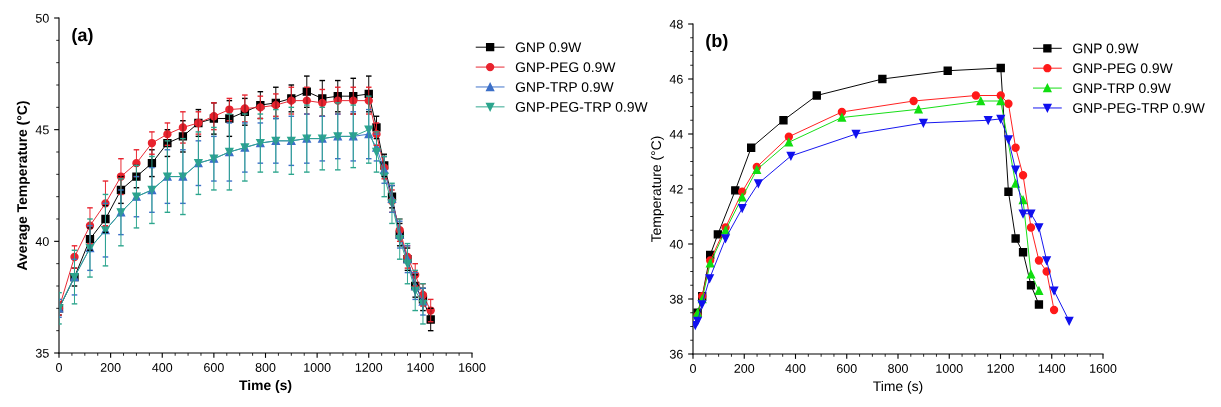  What do you see at coordinates (676, 299) in the screenshot?
I see `y-tick-label: 38` at bounding box center [676, 299].